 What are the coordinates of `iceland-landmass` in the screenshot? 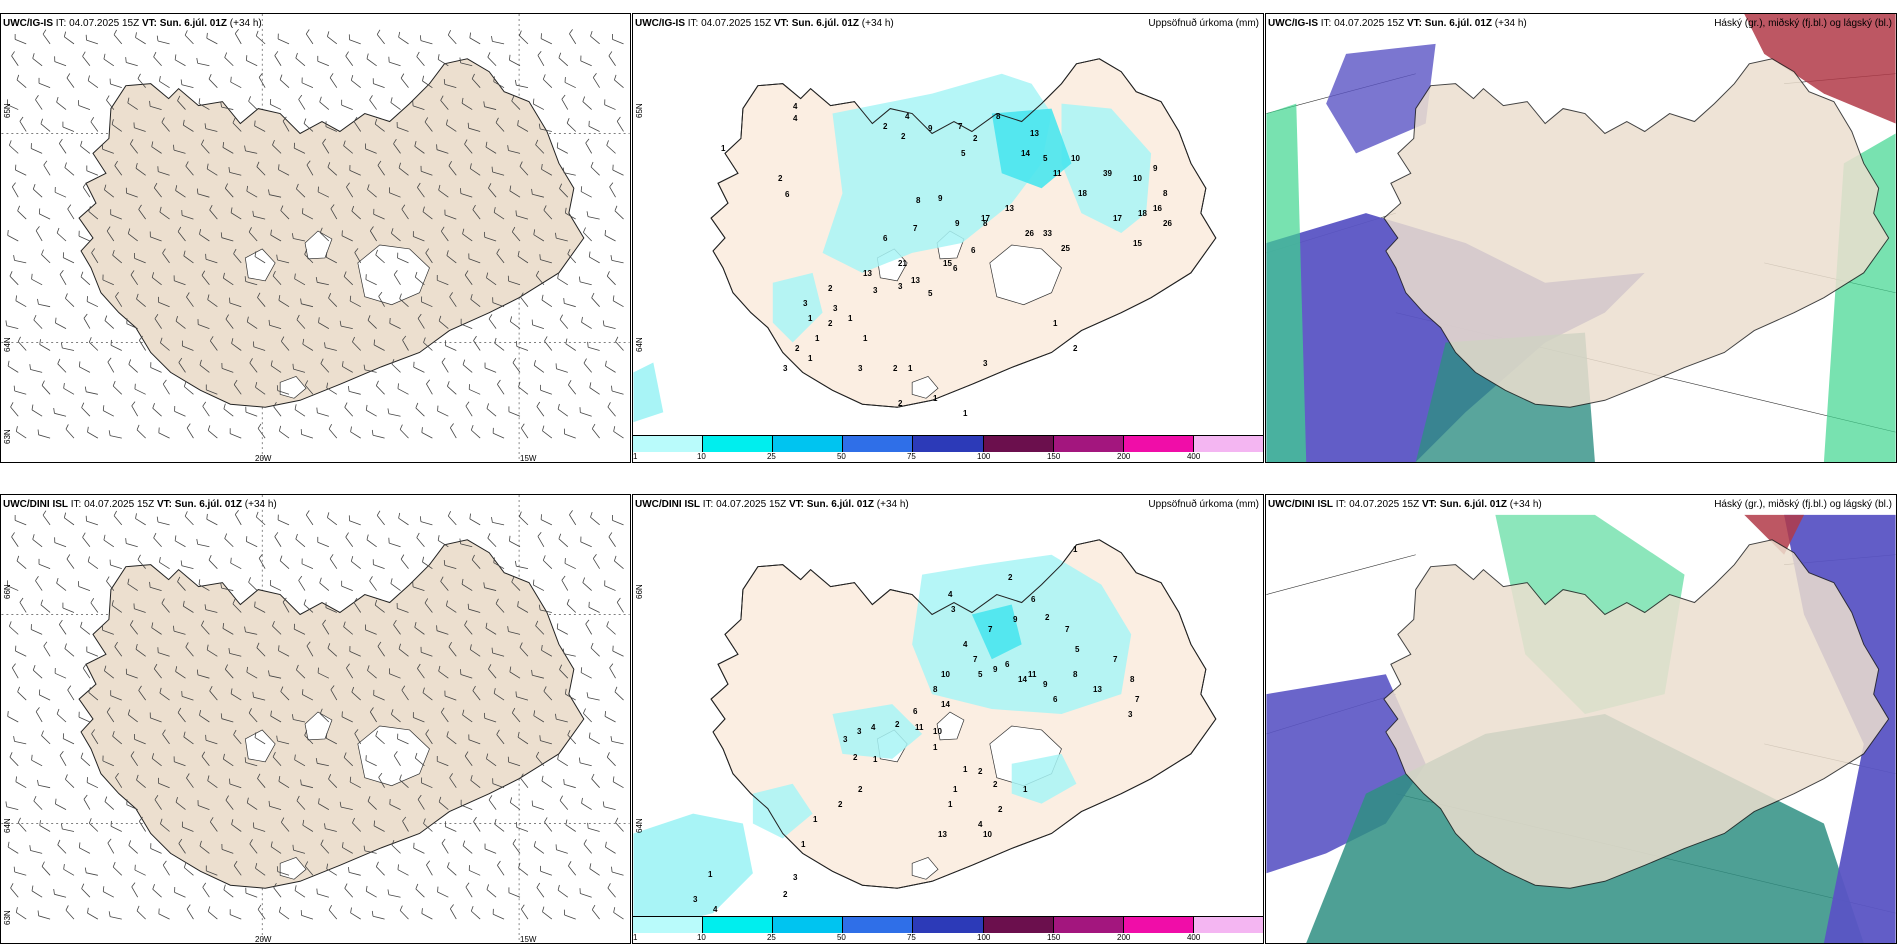 It's located at (1636, 714).